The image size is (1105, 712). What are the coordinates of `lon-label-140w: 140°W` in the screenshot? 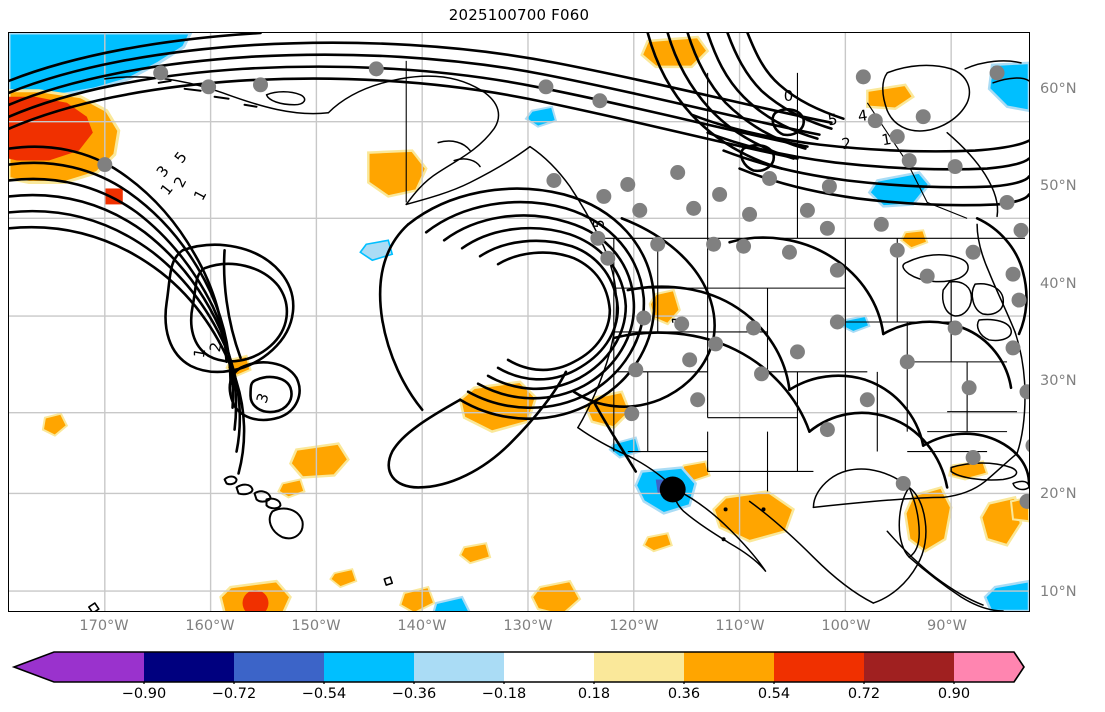 It's located at (422, 626).